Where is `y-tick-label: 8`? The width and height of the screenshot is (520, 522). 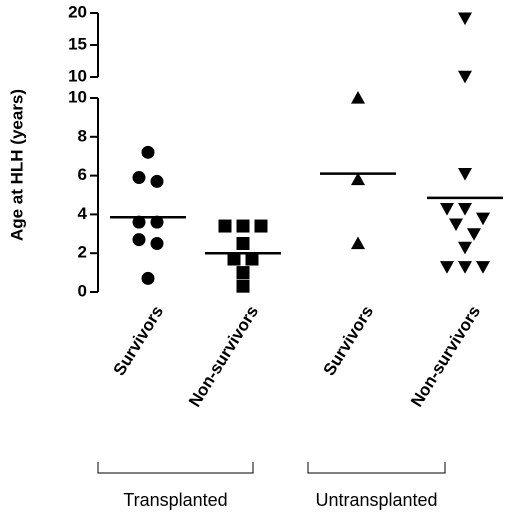
y-tick-label: 8 is located at coordinates (82, 135).